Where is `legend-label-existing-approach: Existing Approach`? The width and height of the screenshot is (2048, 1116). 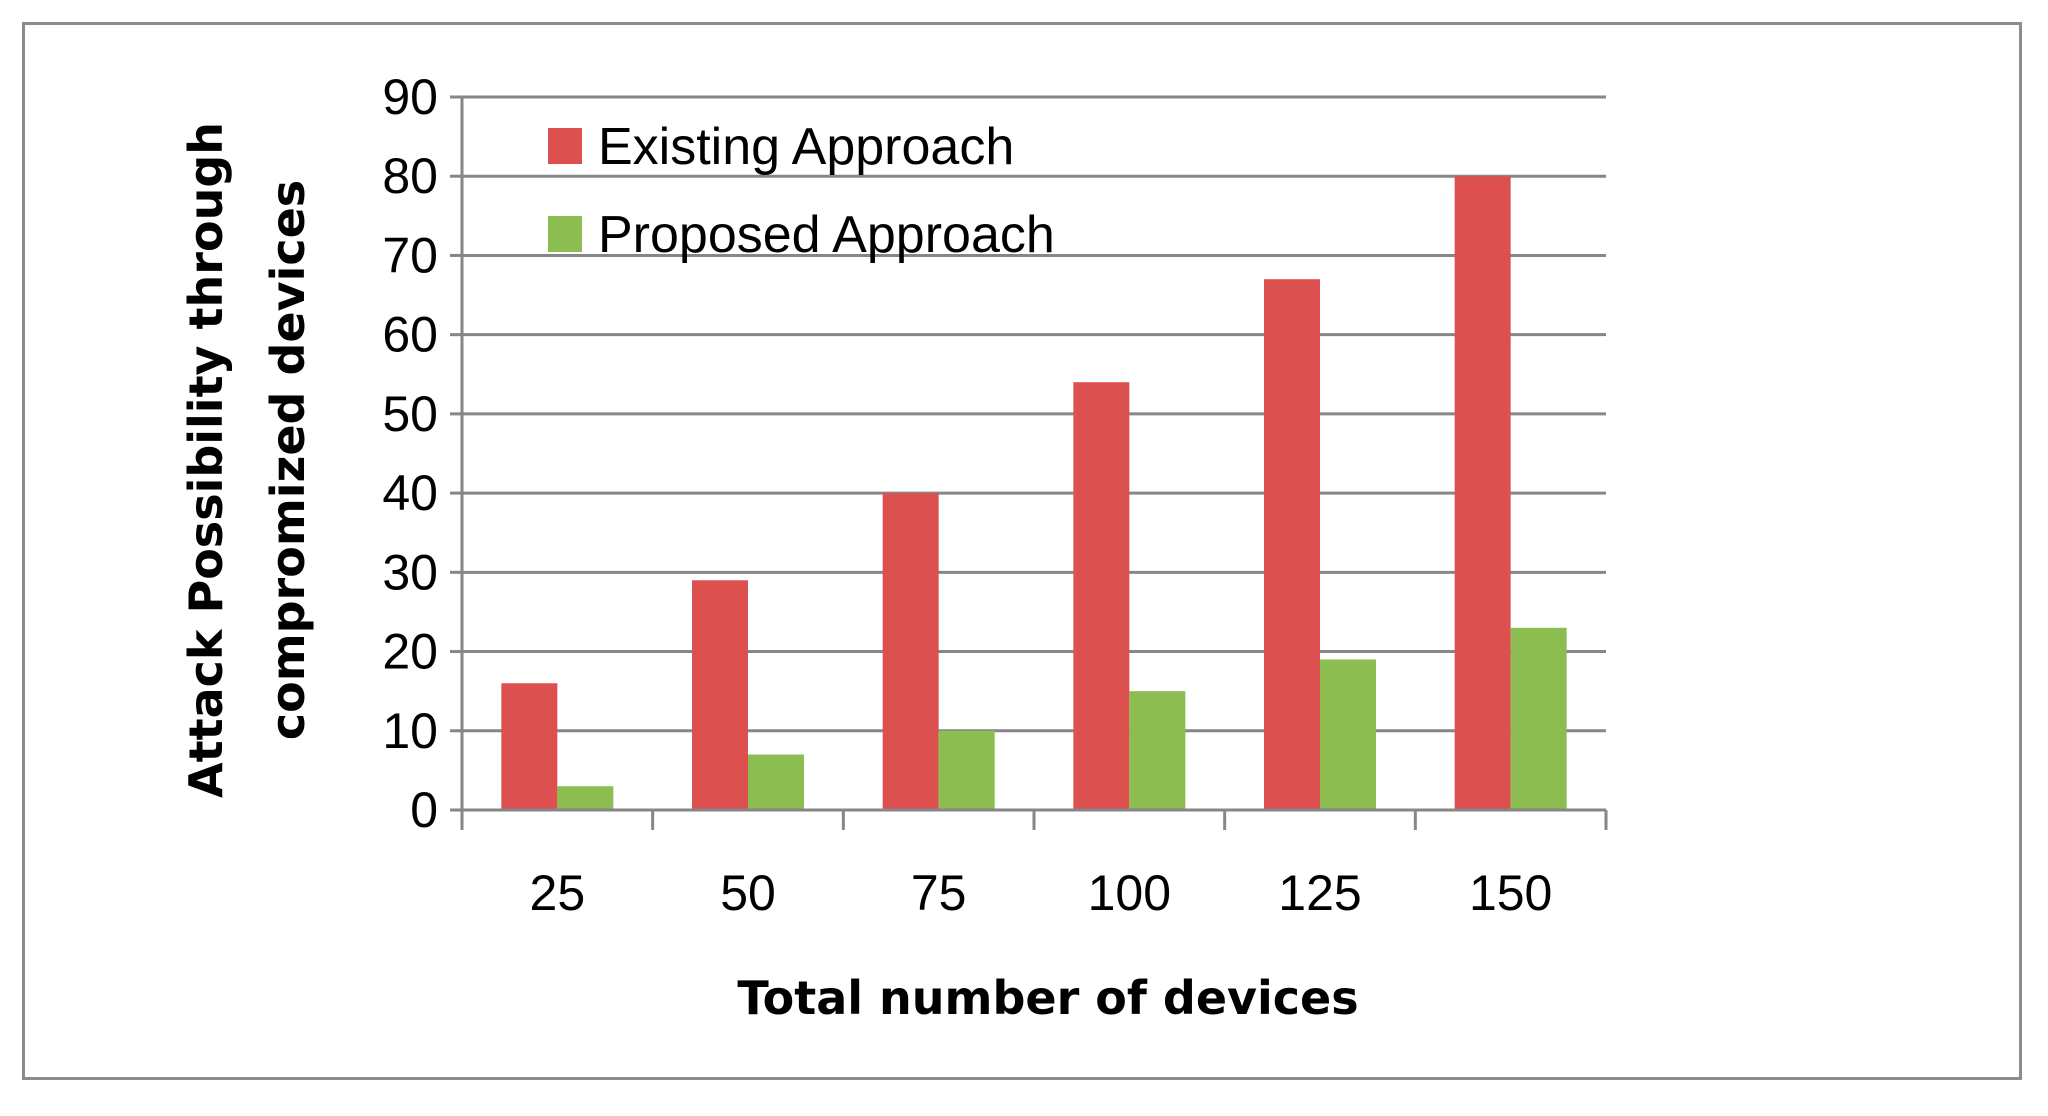 legend-label-existing-approach: Existing Approach is located at coordinates (806, 147).